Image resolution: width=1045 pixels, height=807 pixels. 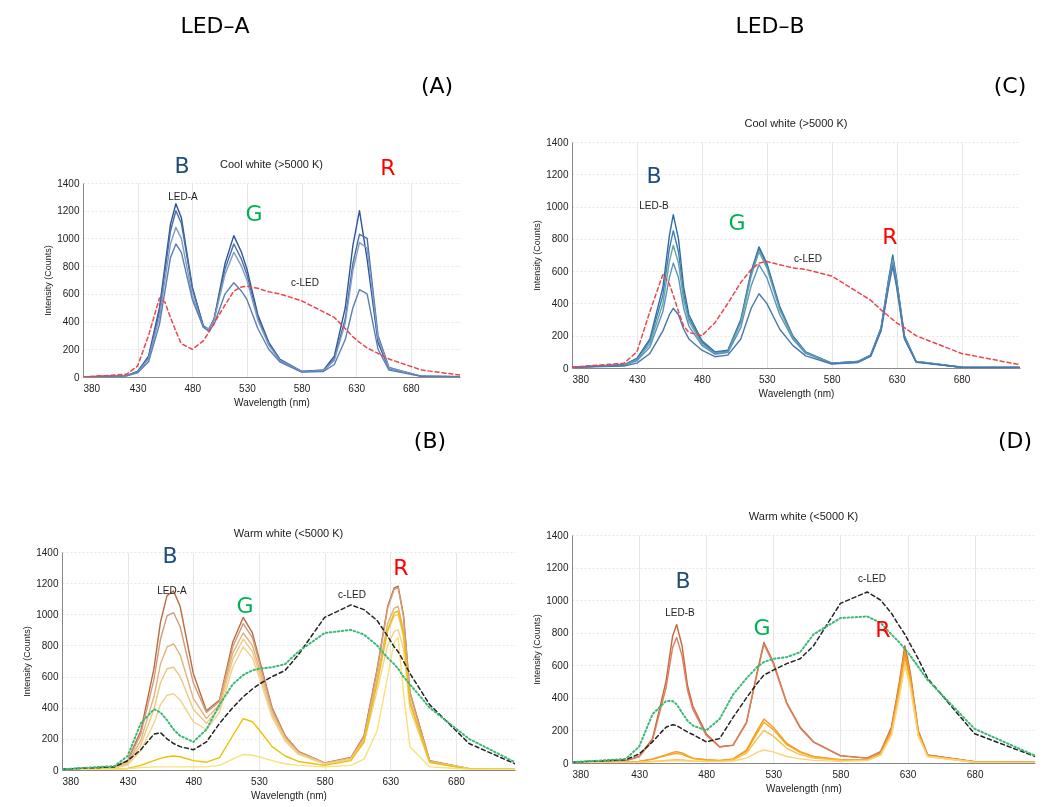 I want to click on text: (C), so click(x=1010, y=85).